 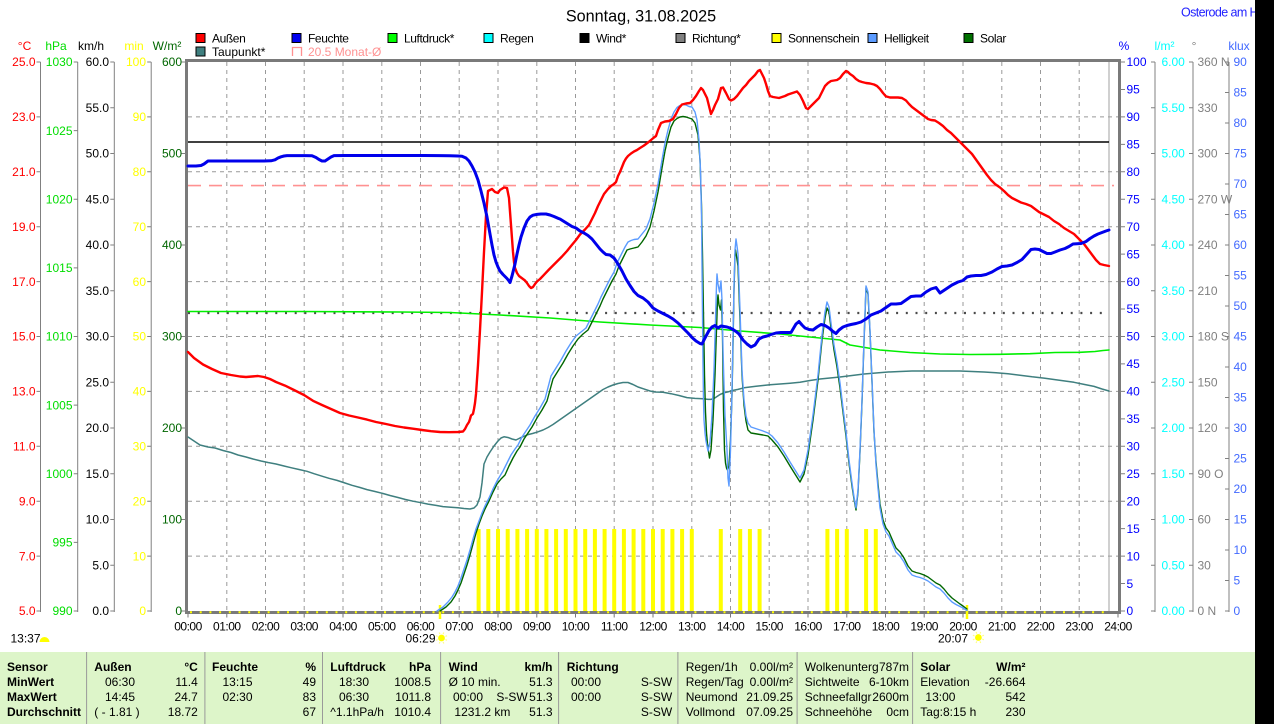 What do you see at coordinates (120, 682) in the screenshot?
I see `svg-text: 06:30` at bounding box center [120, 682].